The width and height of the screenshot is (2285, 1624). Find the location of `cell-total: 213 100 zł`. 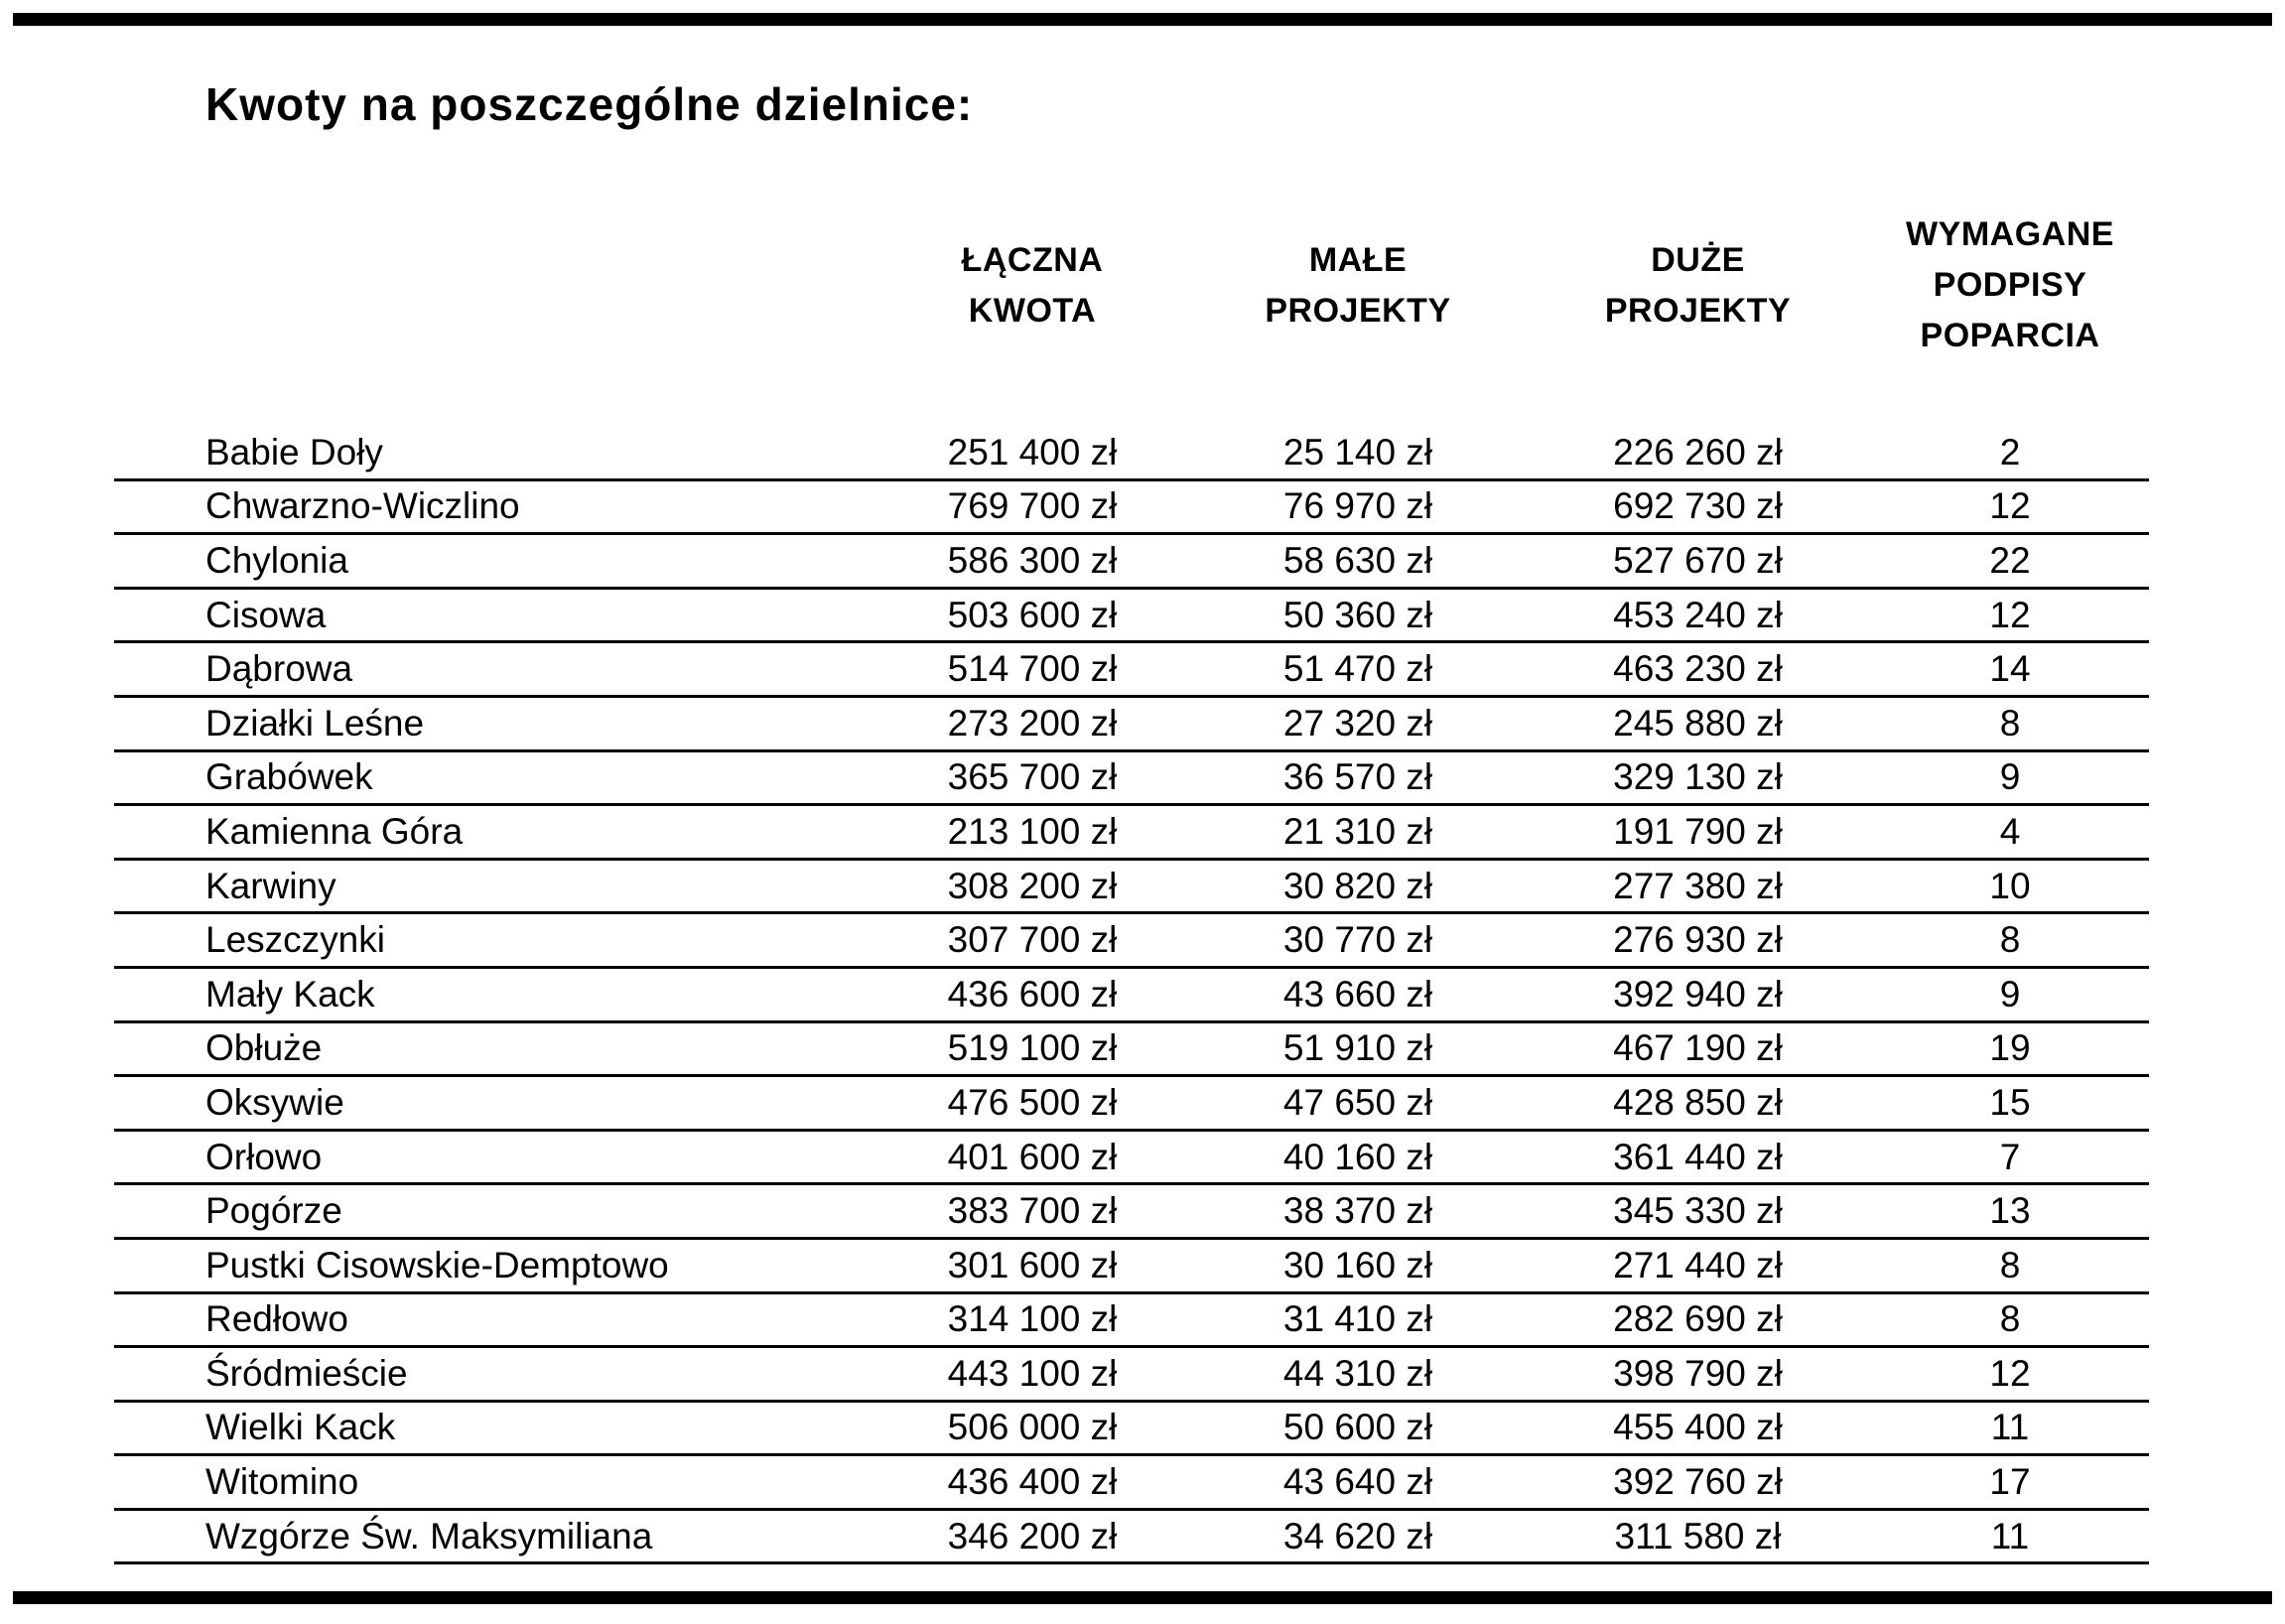

cell-total: 213 100 zł is located at coordinates (1032, 832).